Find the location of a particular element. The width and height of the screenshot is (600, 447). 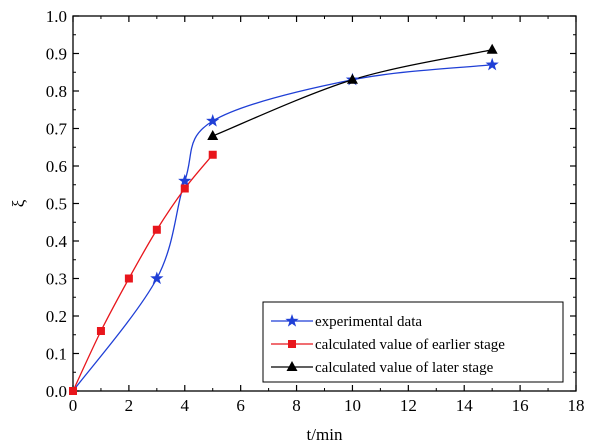

legend-item-calculated-value-of-later-stage: calculated value of later stage is located at coordinates (382, 368).